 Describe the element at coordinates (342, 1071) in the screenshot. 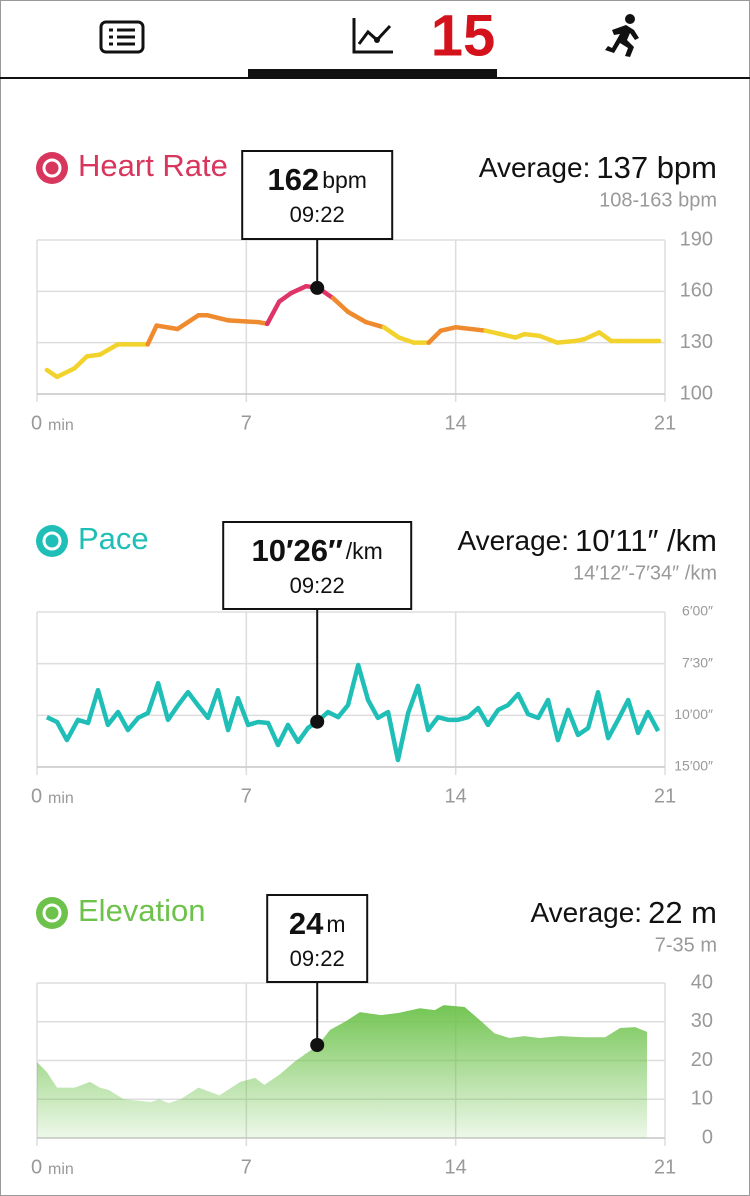

I see `data-area` at that location.